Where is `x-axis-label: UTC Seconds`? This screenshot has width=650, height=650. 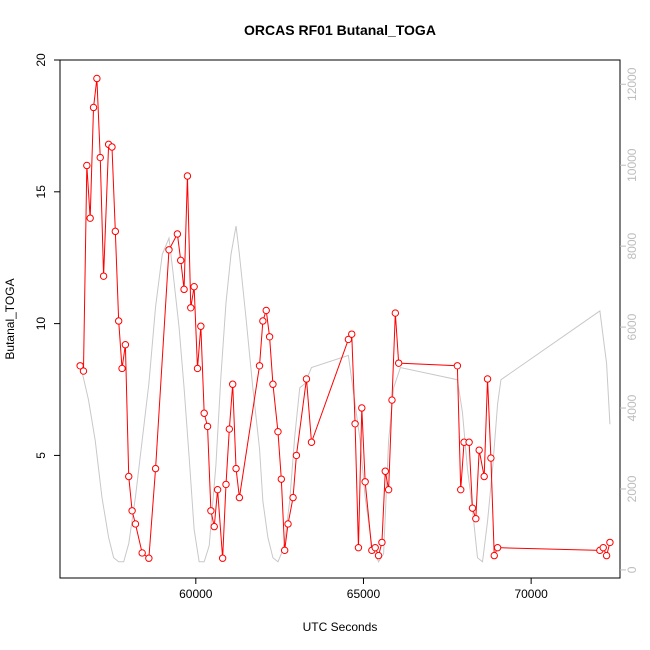
x-axis-label: UTC Seconds is located at coordinates (340, 627).